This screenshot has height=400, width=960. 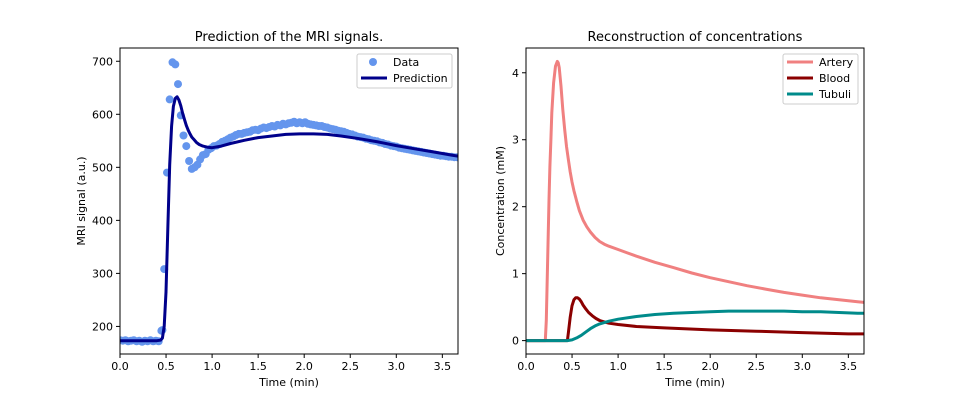 I want to click on right-x-tick-label: 2.0, so click(x=710, y=366).